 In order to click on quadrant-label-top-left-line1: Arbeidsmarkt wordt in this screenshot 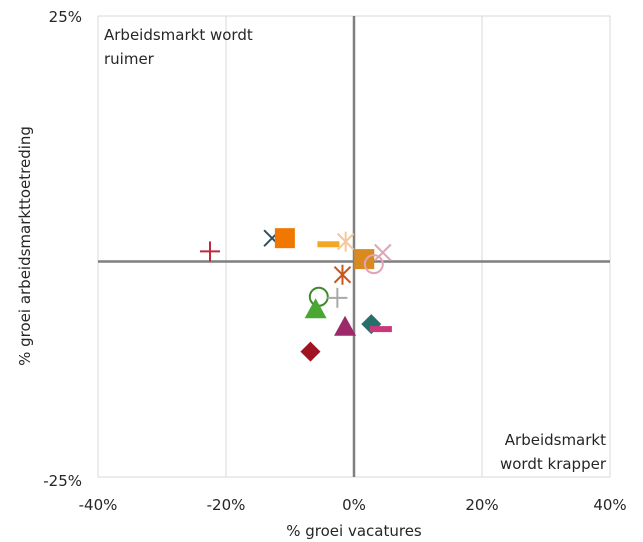, I will do `click(178, 35)`.